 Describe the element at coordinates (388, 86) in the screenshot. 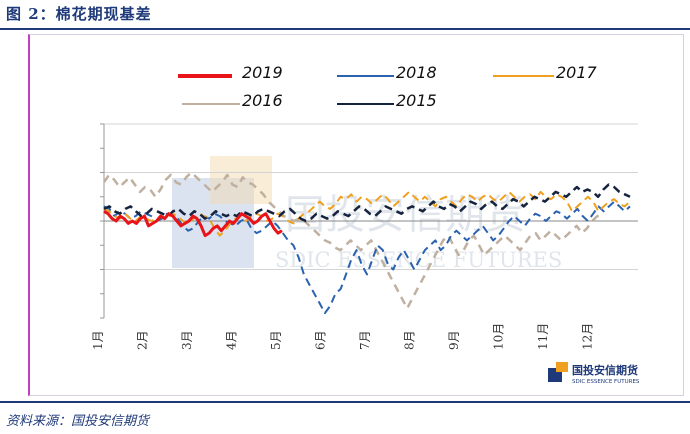

I see `legend: 2019 2018 2017 2016 2015` at that location.